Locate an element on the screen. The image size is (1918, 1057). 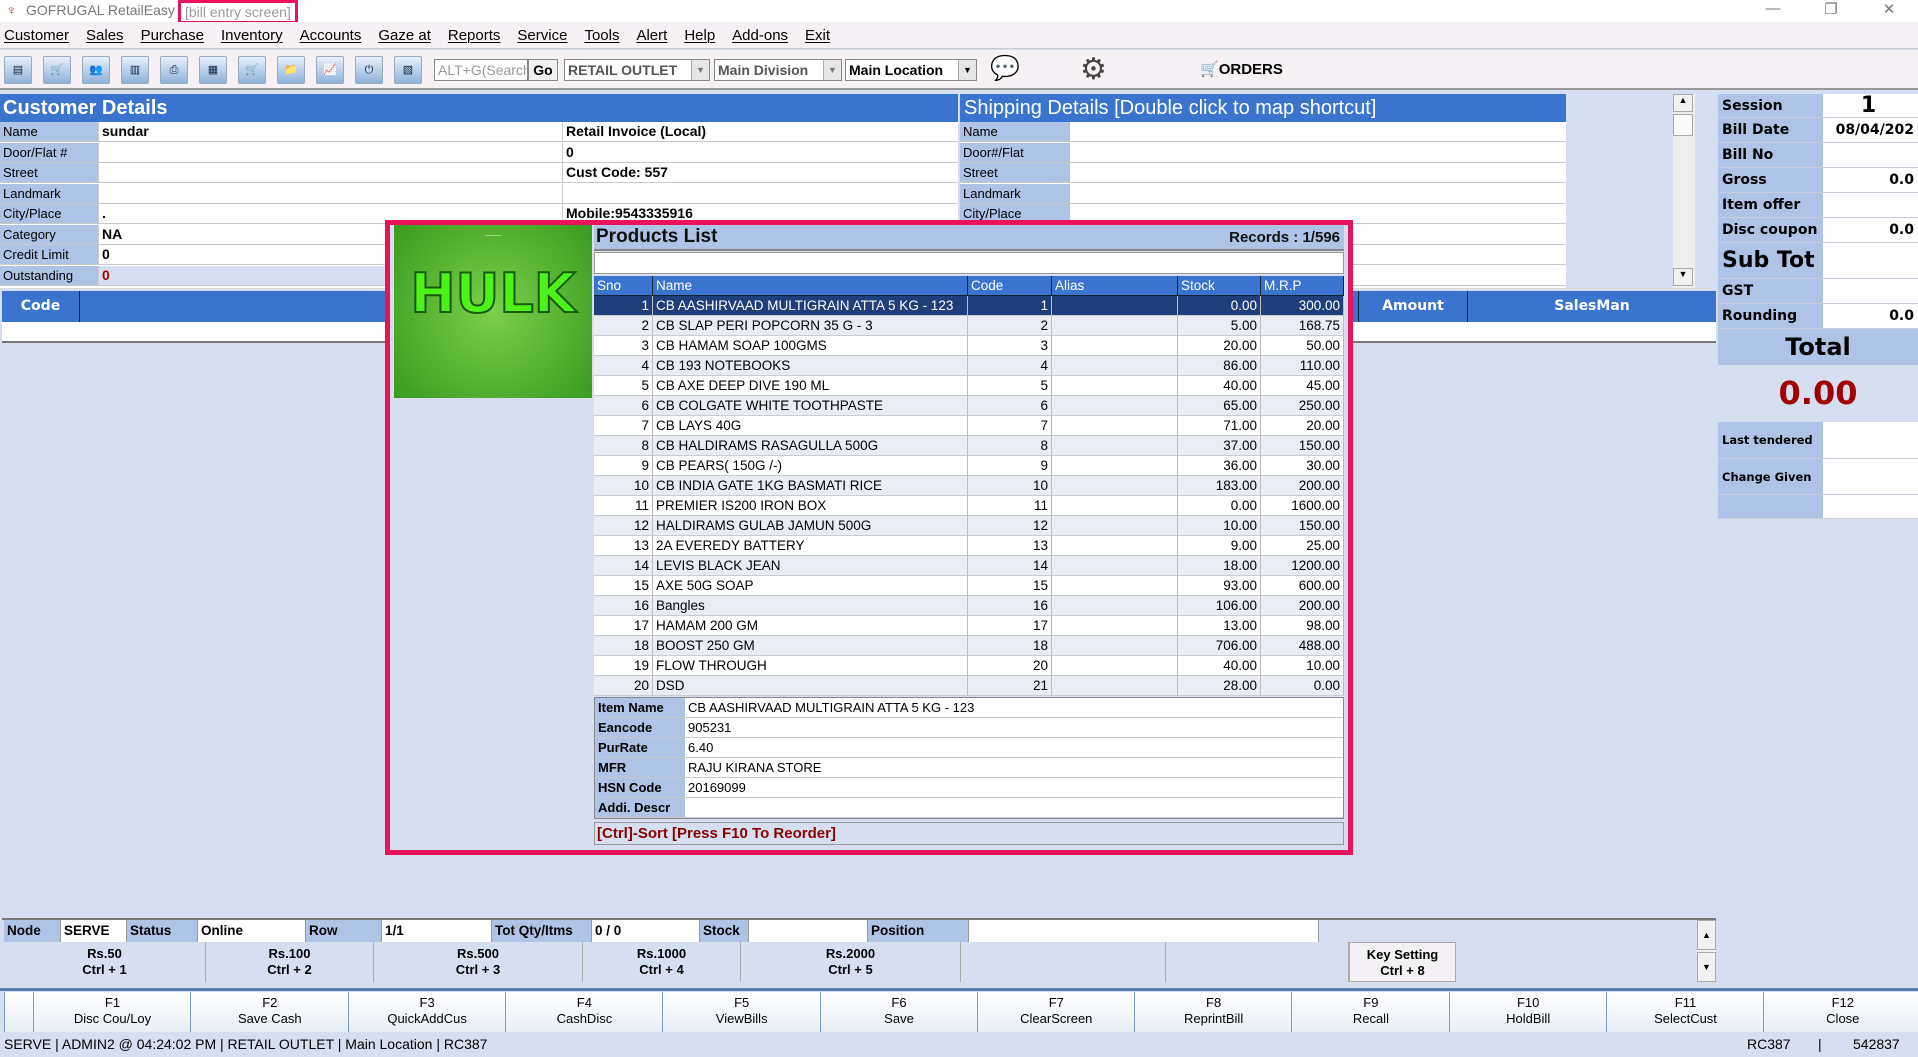
menu-service: Service is located at coordinates (542, 35).